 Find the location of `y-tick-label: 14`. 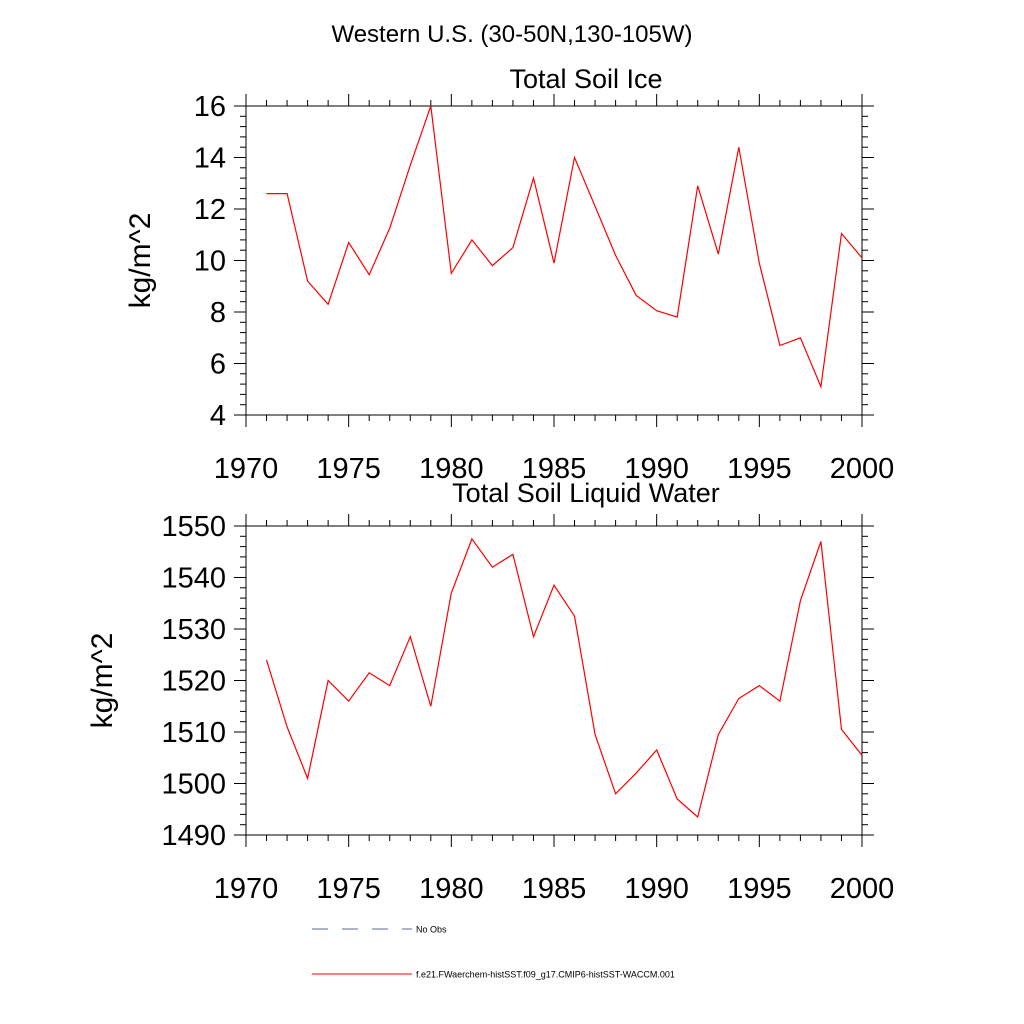

y-tick-label: 14 is located at coordinates (210, 159).